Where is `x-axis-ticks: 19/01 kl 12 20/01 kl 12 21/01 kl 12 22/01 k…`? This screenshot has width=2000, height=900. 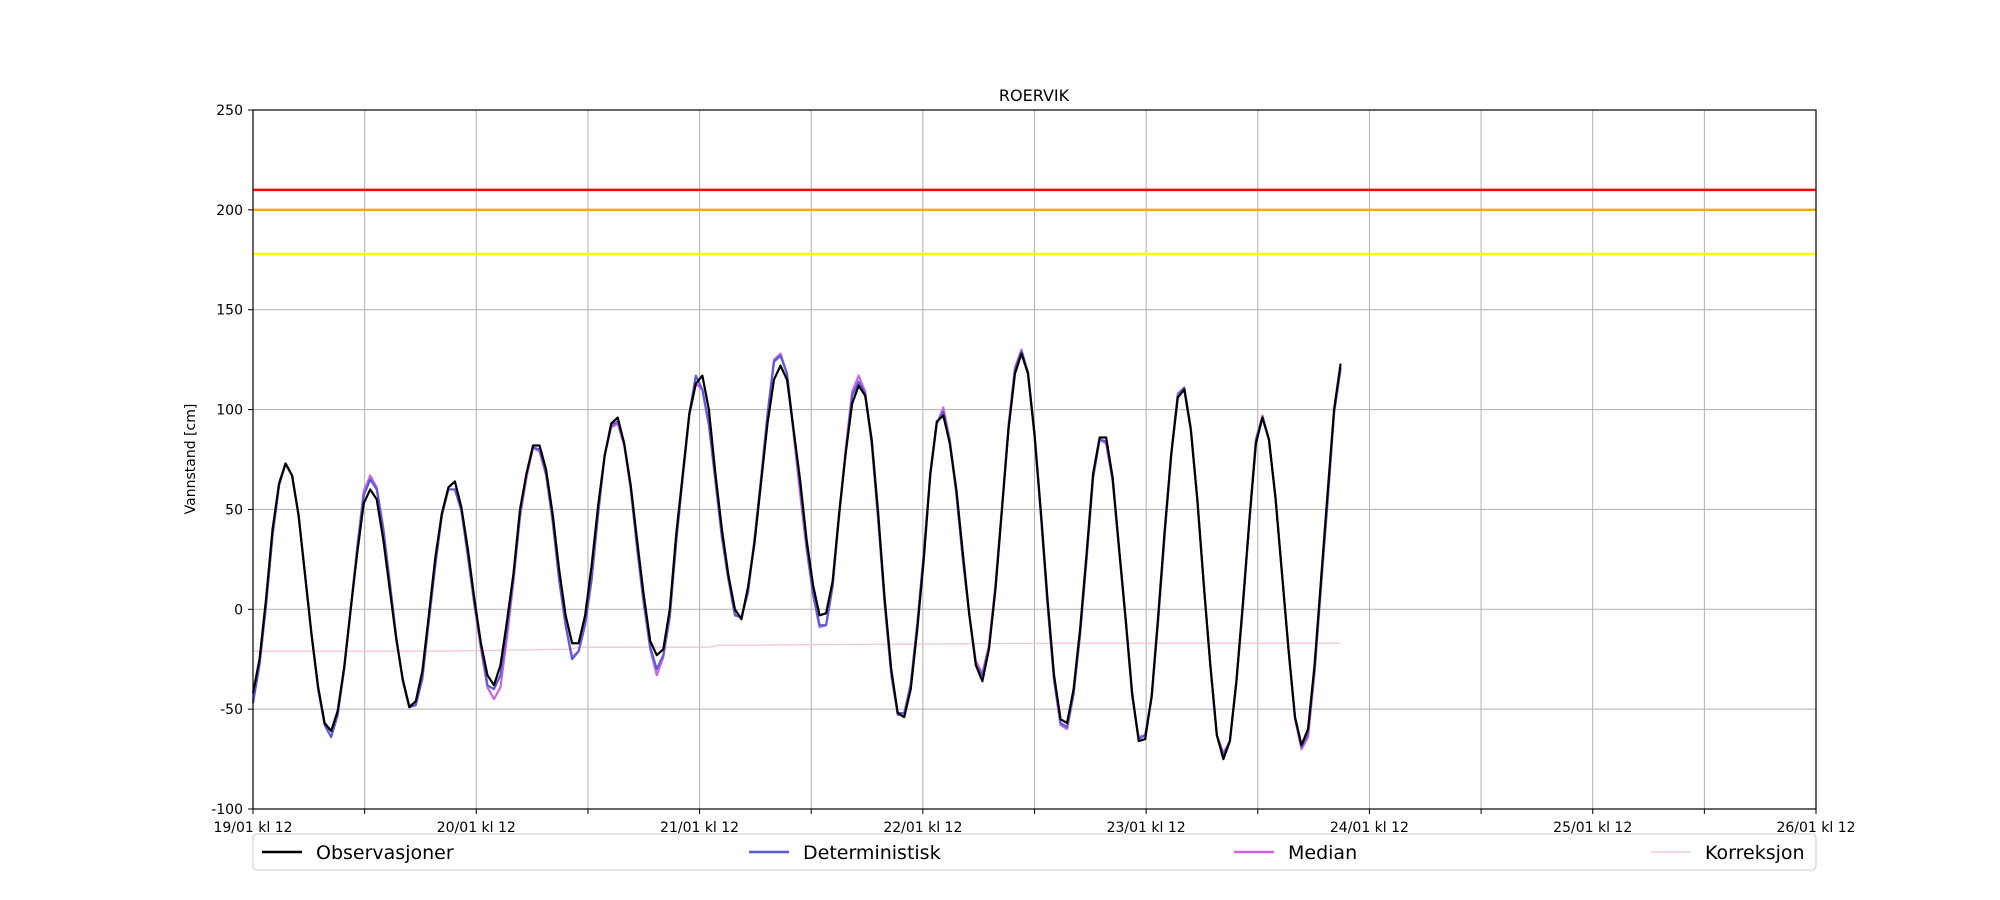
x-axis-ticks: 19/01 kl 12 20/01 kl 12 21/01 kl 12 22/01 k… is located at coordinates (1034, 822).